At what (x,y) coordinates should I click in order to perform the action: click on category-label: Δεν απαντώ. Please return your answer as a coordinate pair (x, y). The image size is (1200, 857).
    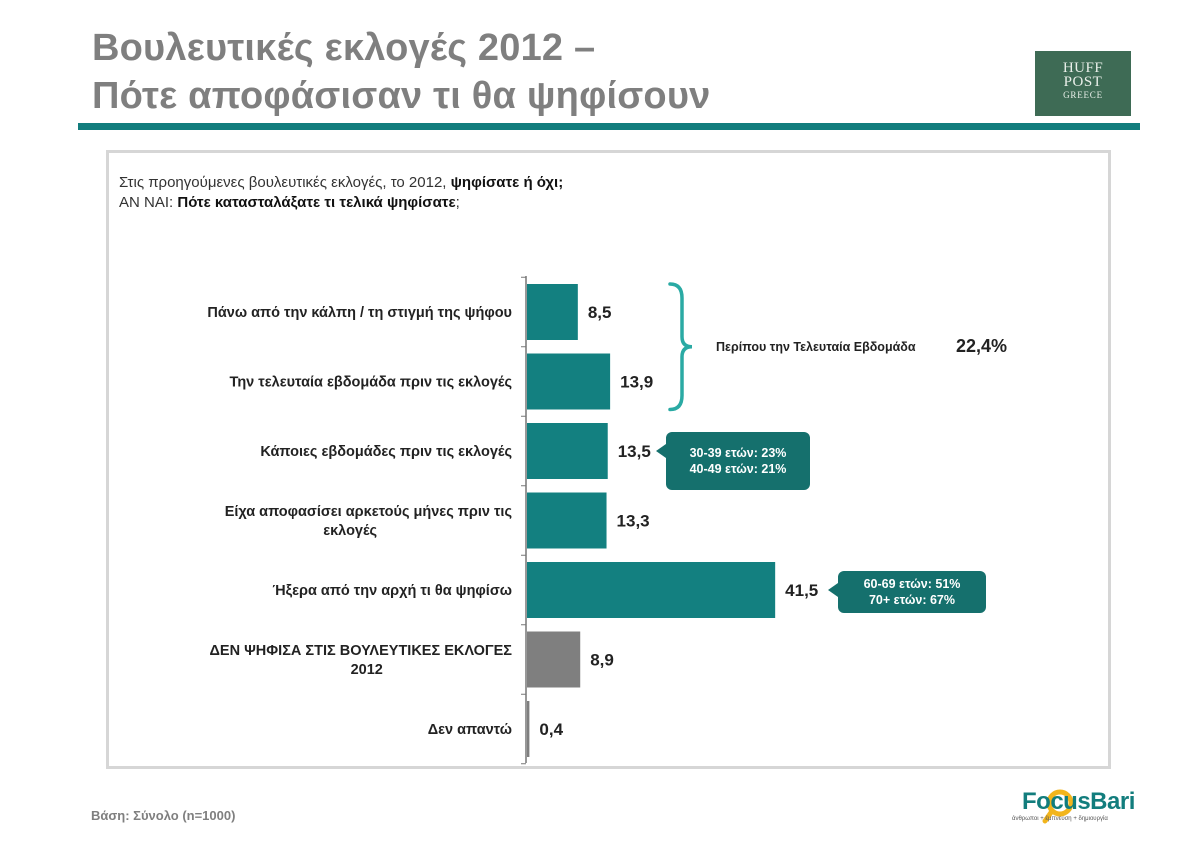
    Looking at the image, I should click on (470, 730).